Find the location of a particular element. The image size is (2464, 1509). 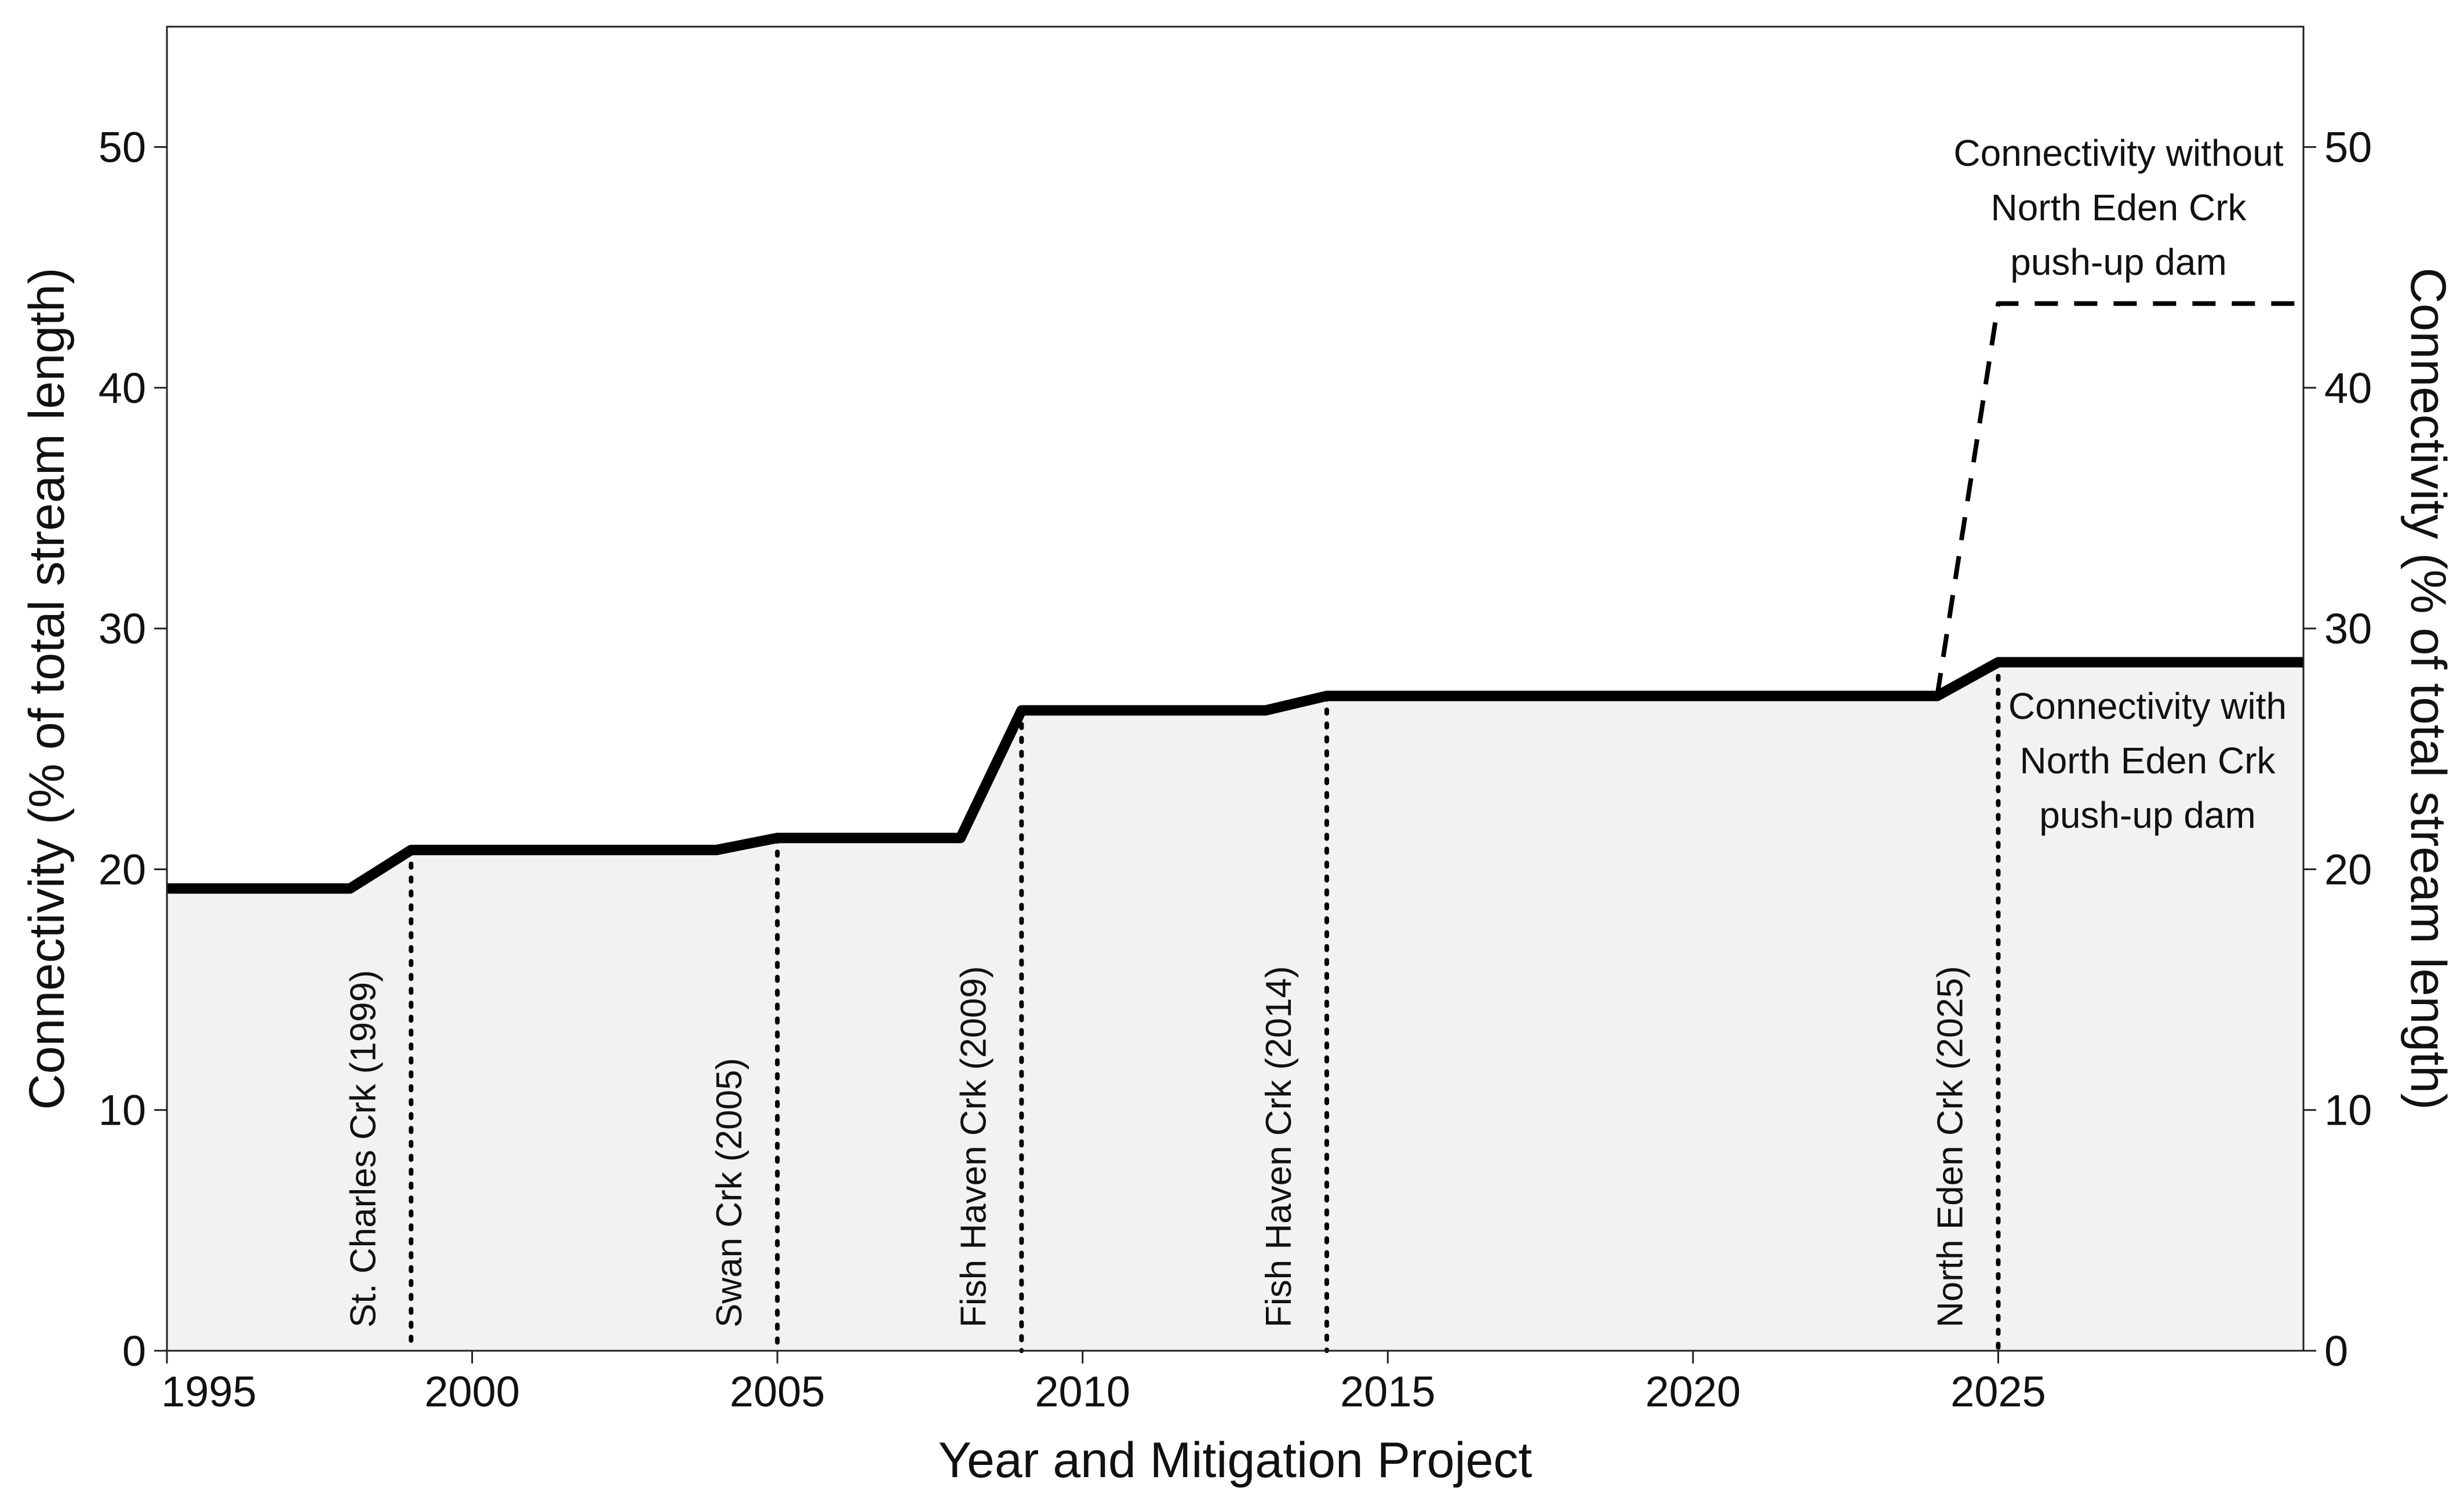

y-tick-label-left-0: 0 is located at coordinates (134, 1351).